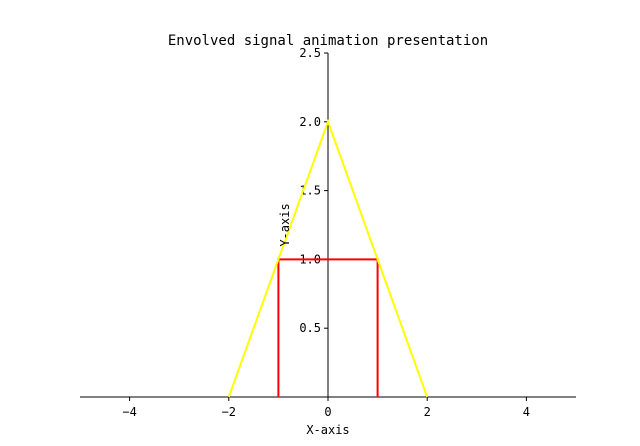 The width and height of the screenshot is (640, 446). What do you see at coordinates (285, 224) in the screenshot?
I see `y-axis-label: Y-axis` at bounding box center [285, 224].